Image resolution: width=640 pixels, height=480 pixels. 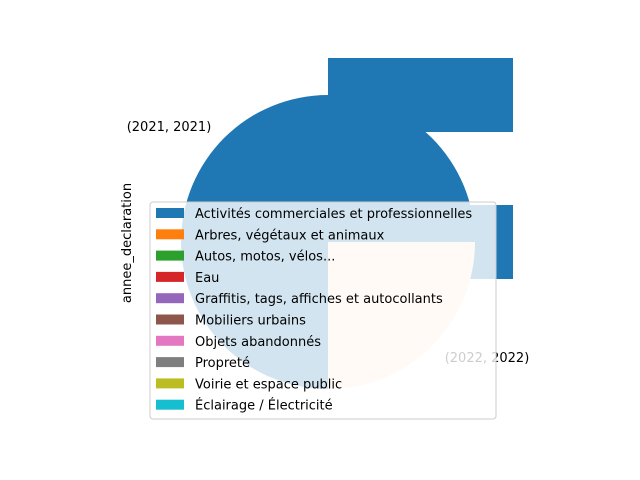 I want to click on legend-label-1: Arbres, végétaux et animaux, so click(x=290, y=235).